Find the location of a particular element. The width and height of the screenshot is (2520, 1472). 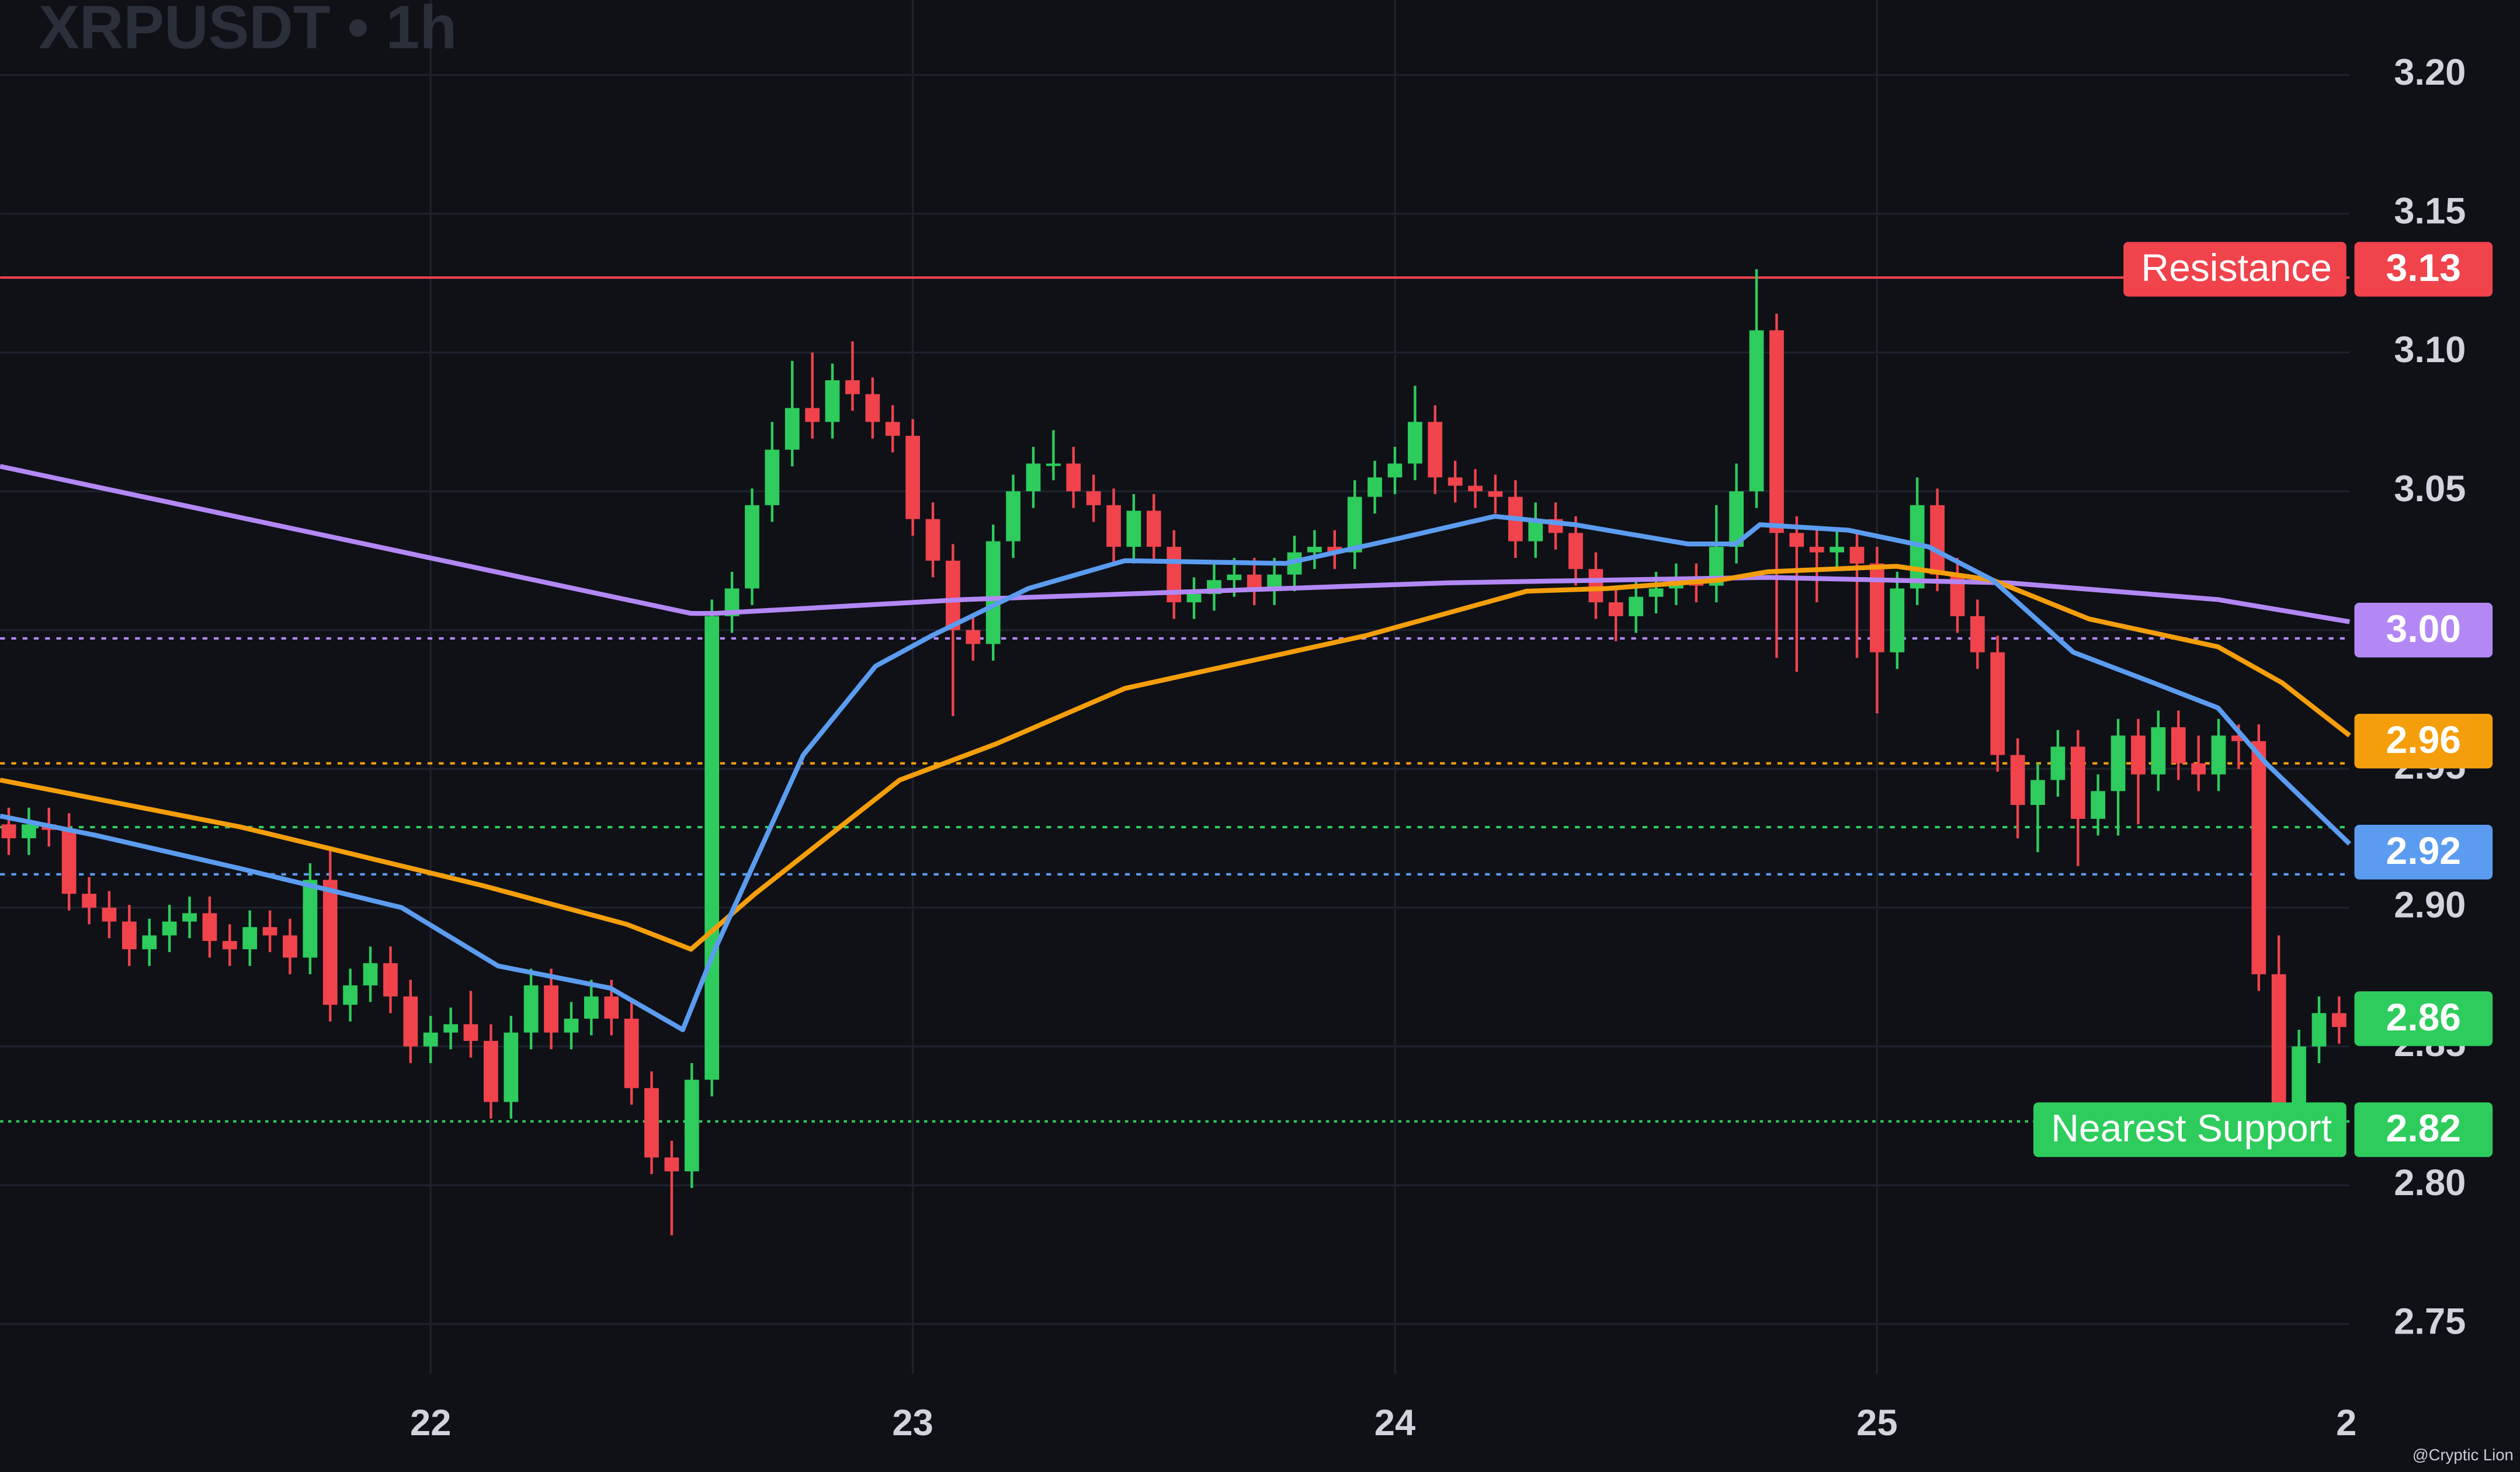

price-badge-label: 2.86 is located at coordinates (2423, 1017).